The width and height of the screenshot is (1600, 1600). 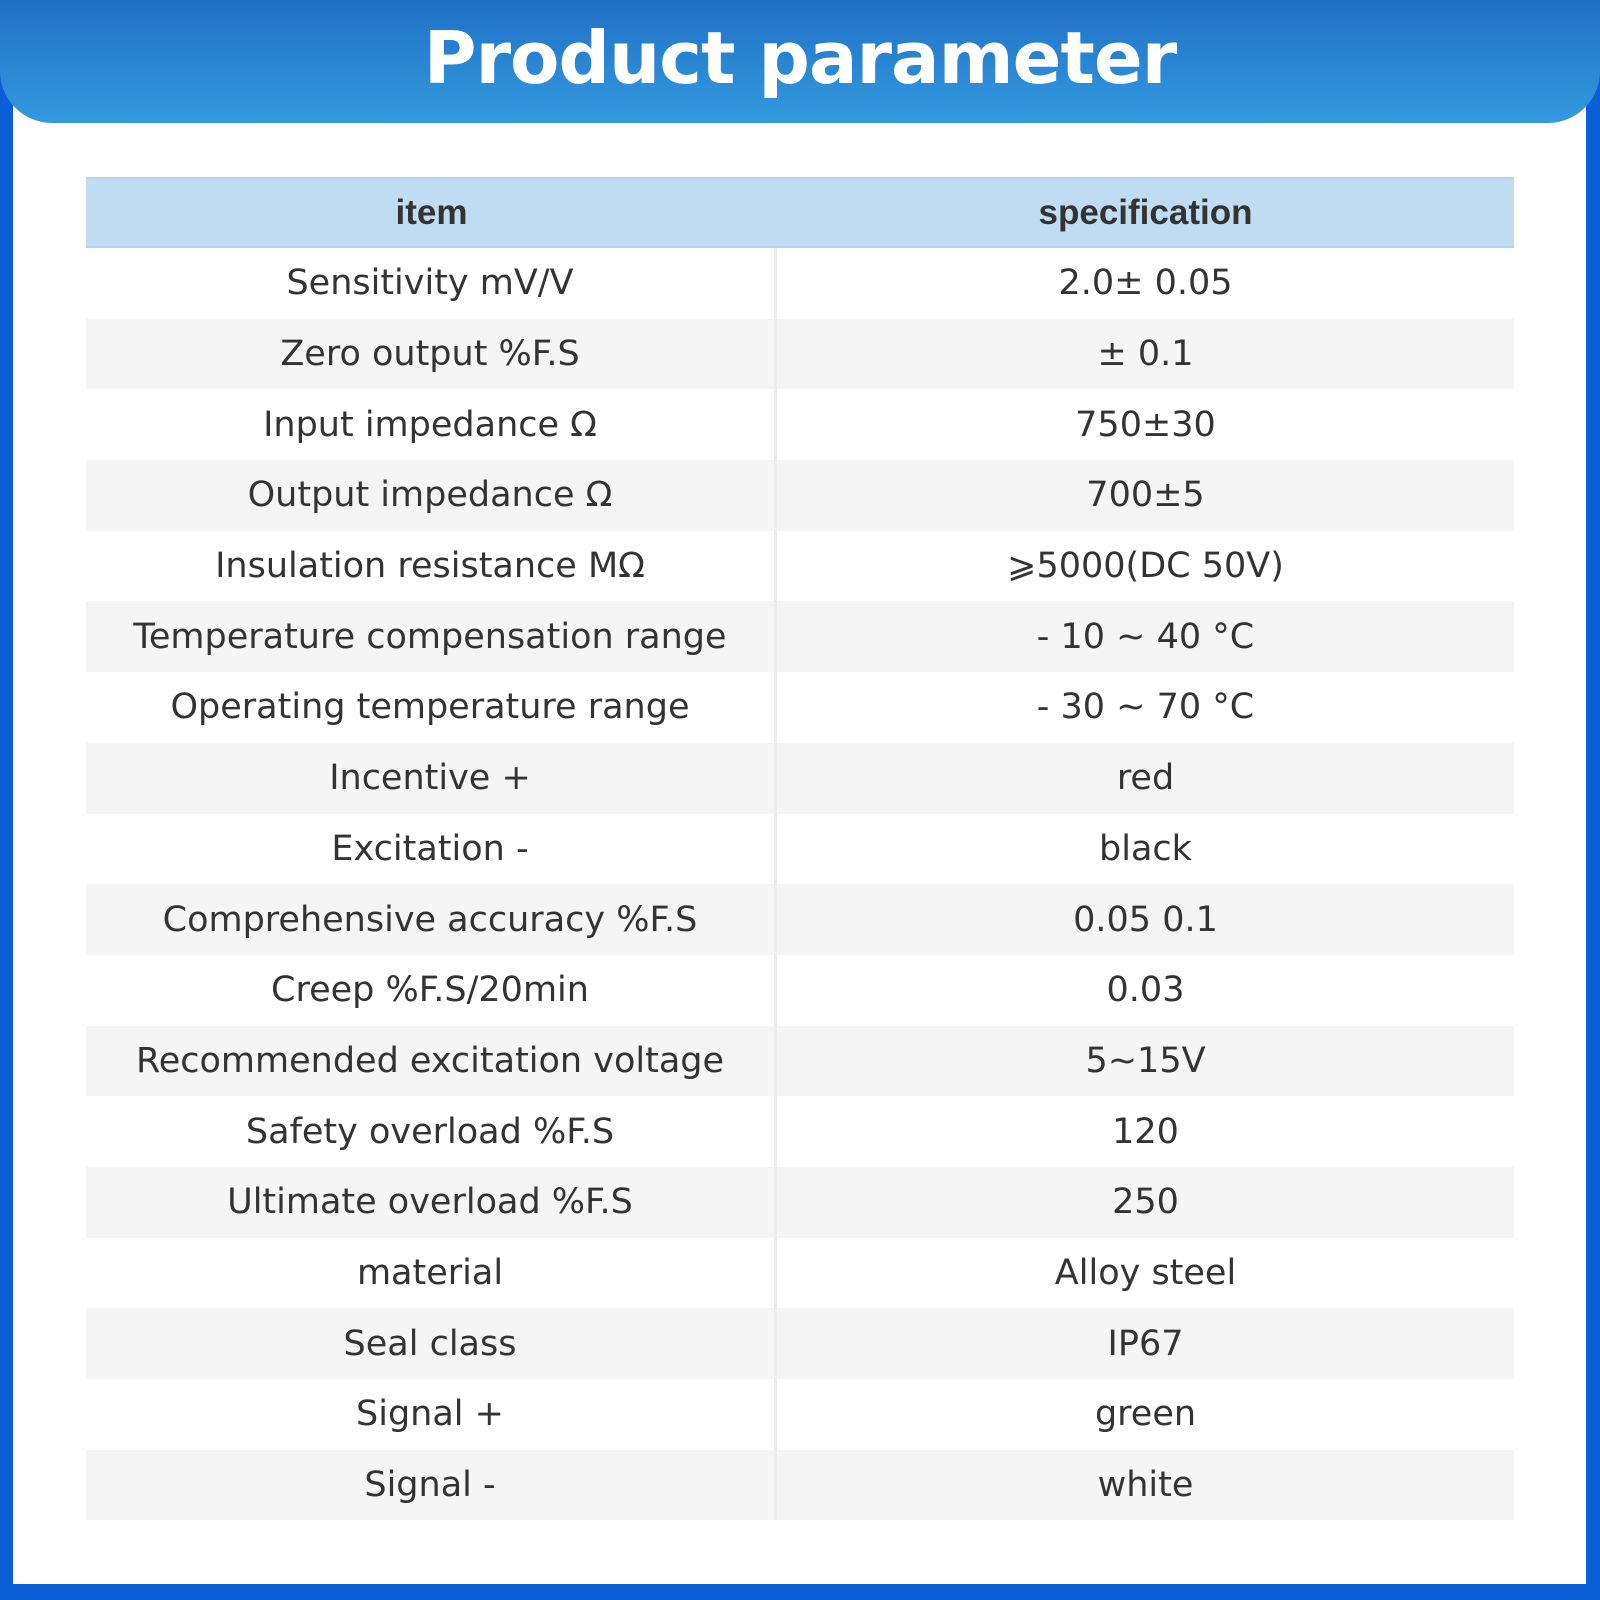 What do you see at coordinates (800, 212) in the screenshot?
I see `table-header: item specification` at bounding box center [800, 212].